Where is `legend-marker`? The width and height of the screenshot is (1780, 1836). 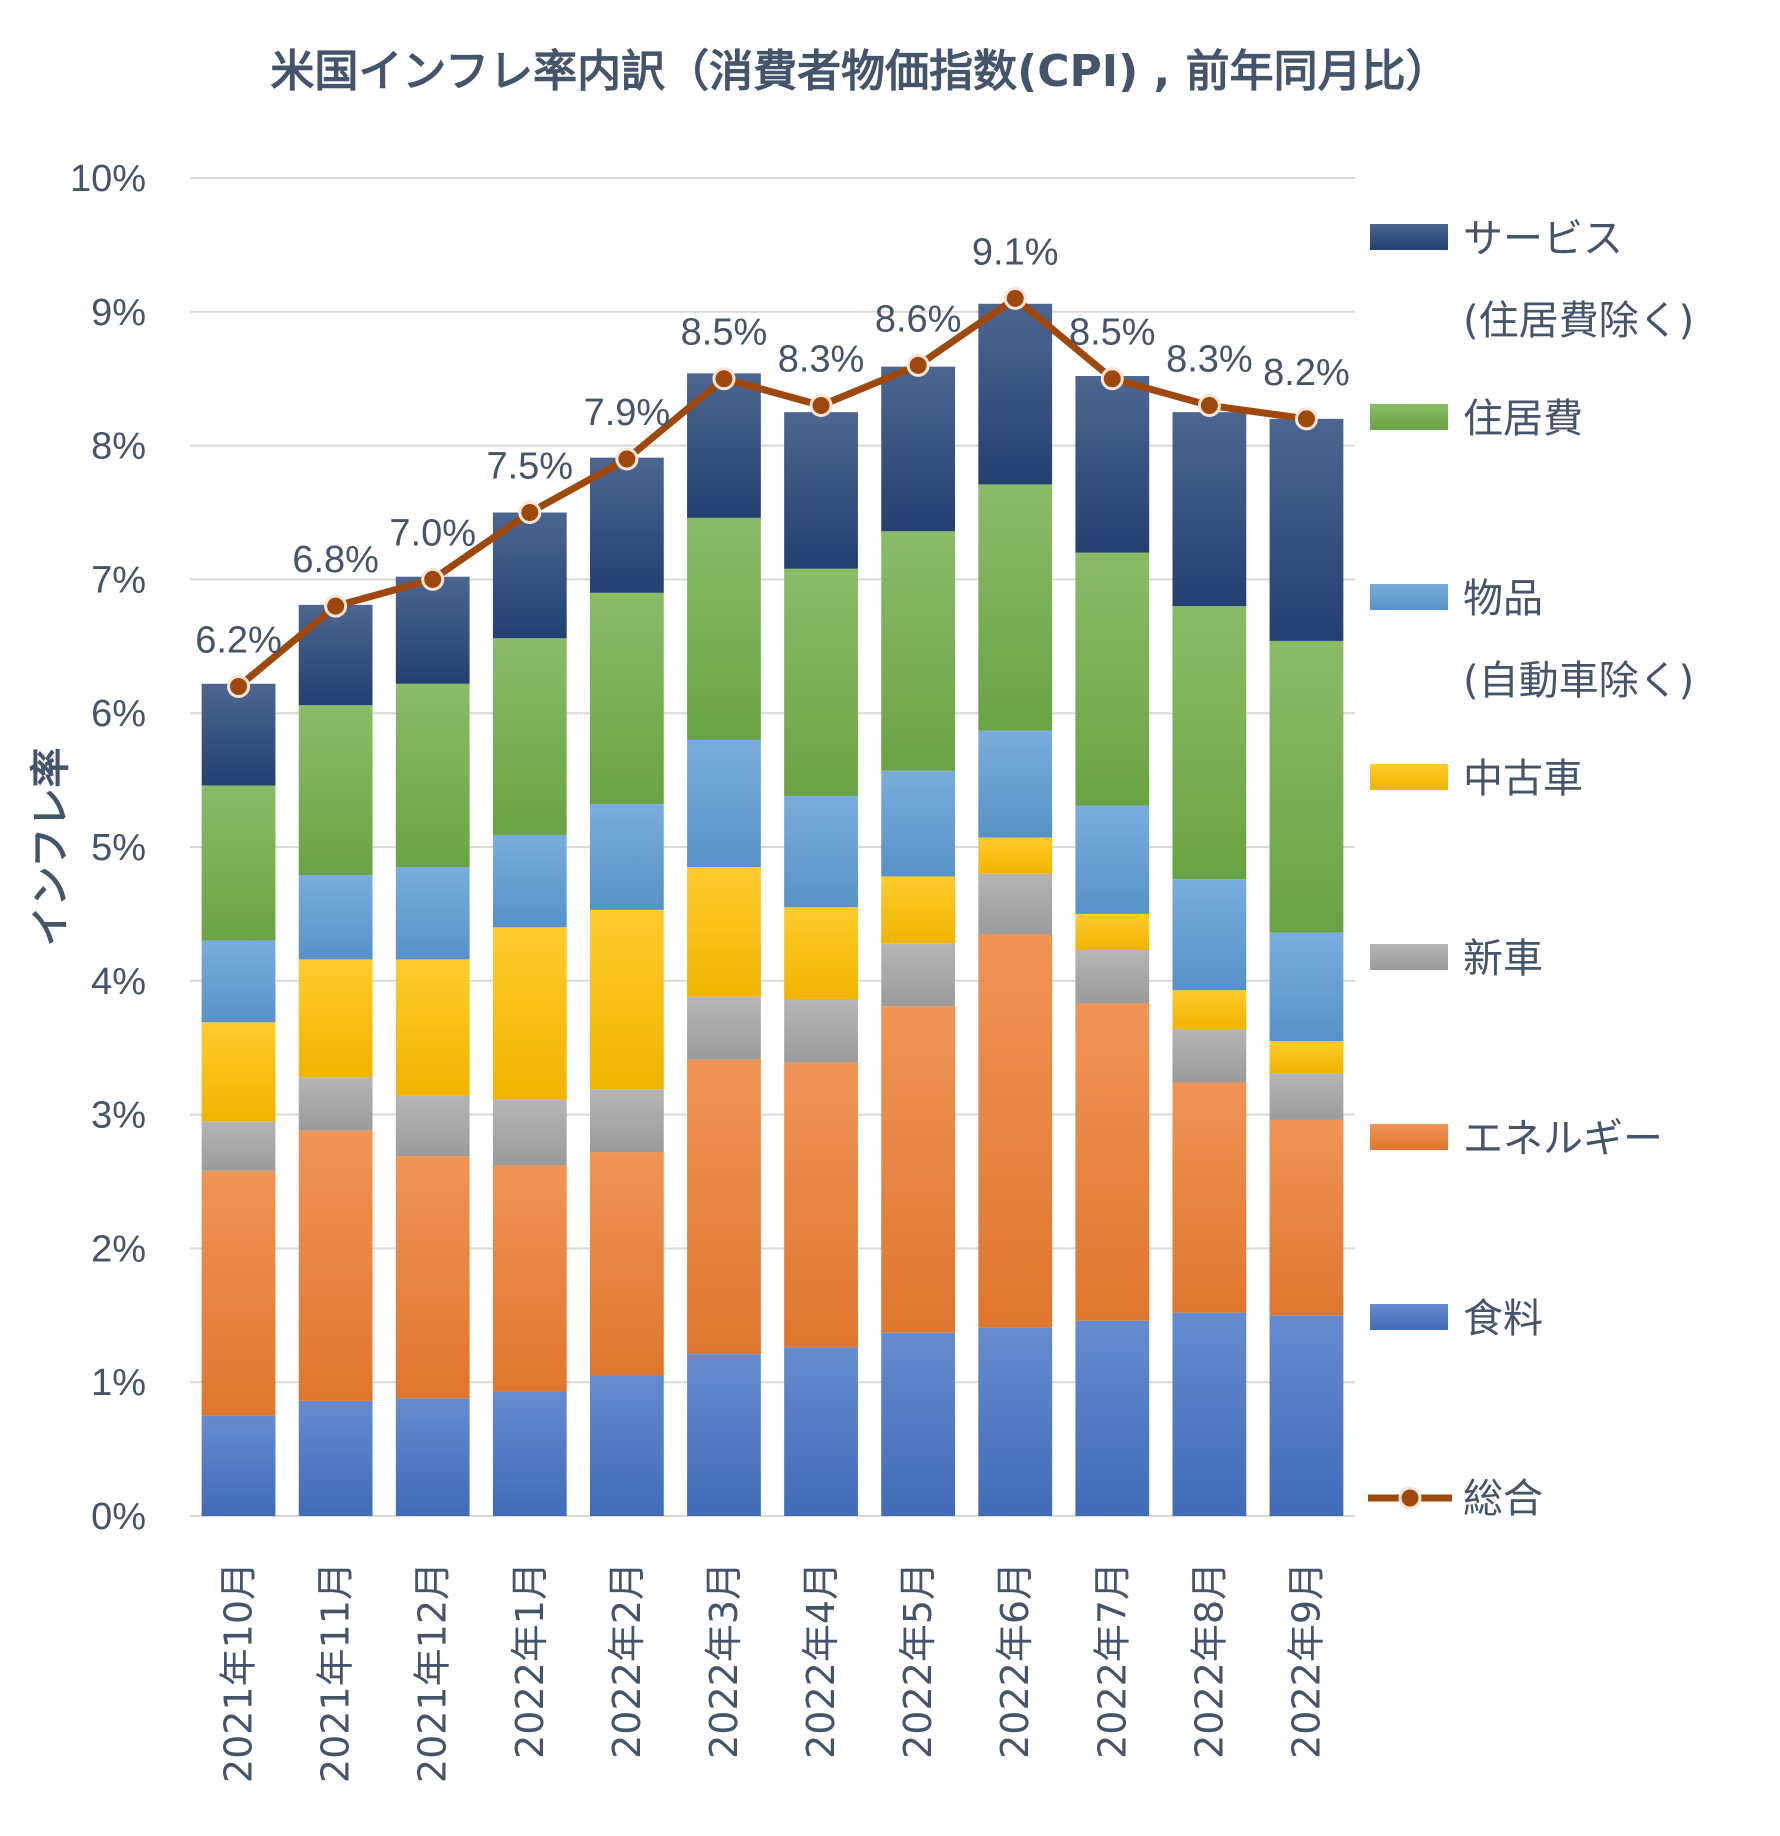 legend-marker is located at coordinates (1410, 1498).